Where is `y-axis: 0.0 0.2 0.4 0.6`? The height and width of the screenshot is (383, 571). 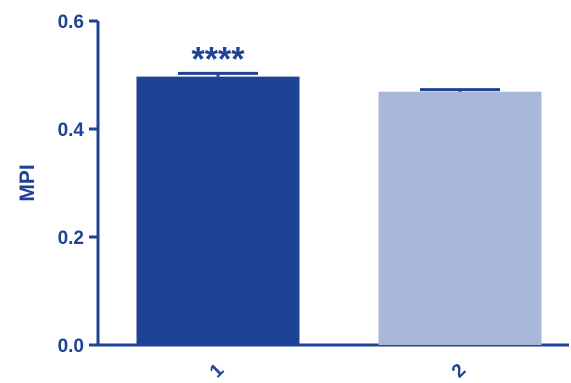
y-axis: 0.0 0.2 0.4 0.6 is located at coordinates (79, 184).